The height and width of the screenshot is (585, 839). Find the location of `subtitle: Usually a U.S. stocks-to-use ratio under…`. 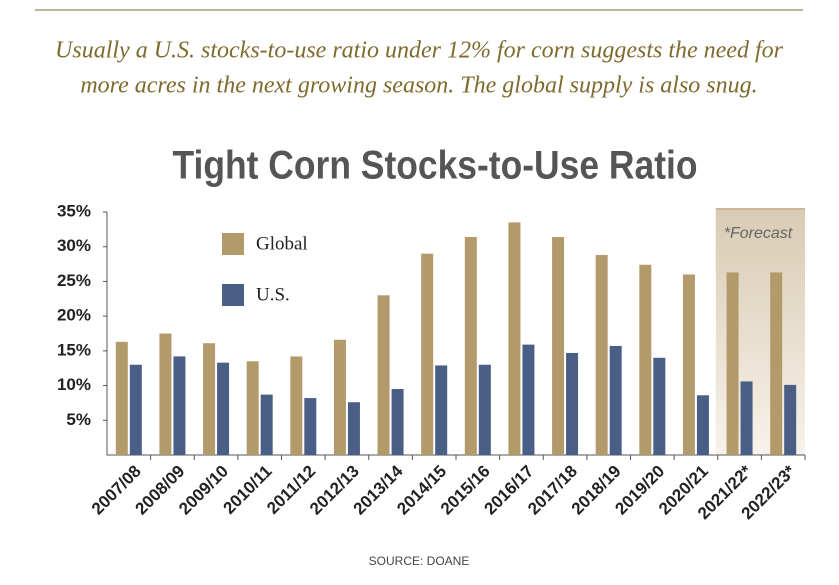

subtitle: Usually a U.S. stocks-to-use ratio under… is located at coordinates (419, 51).